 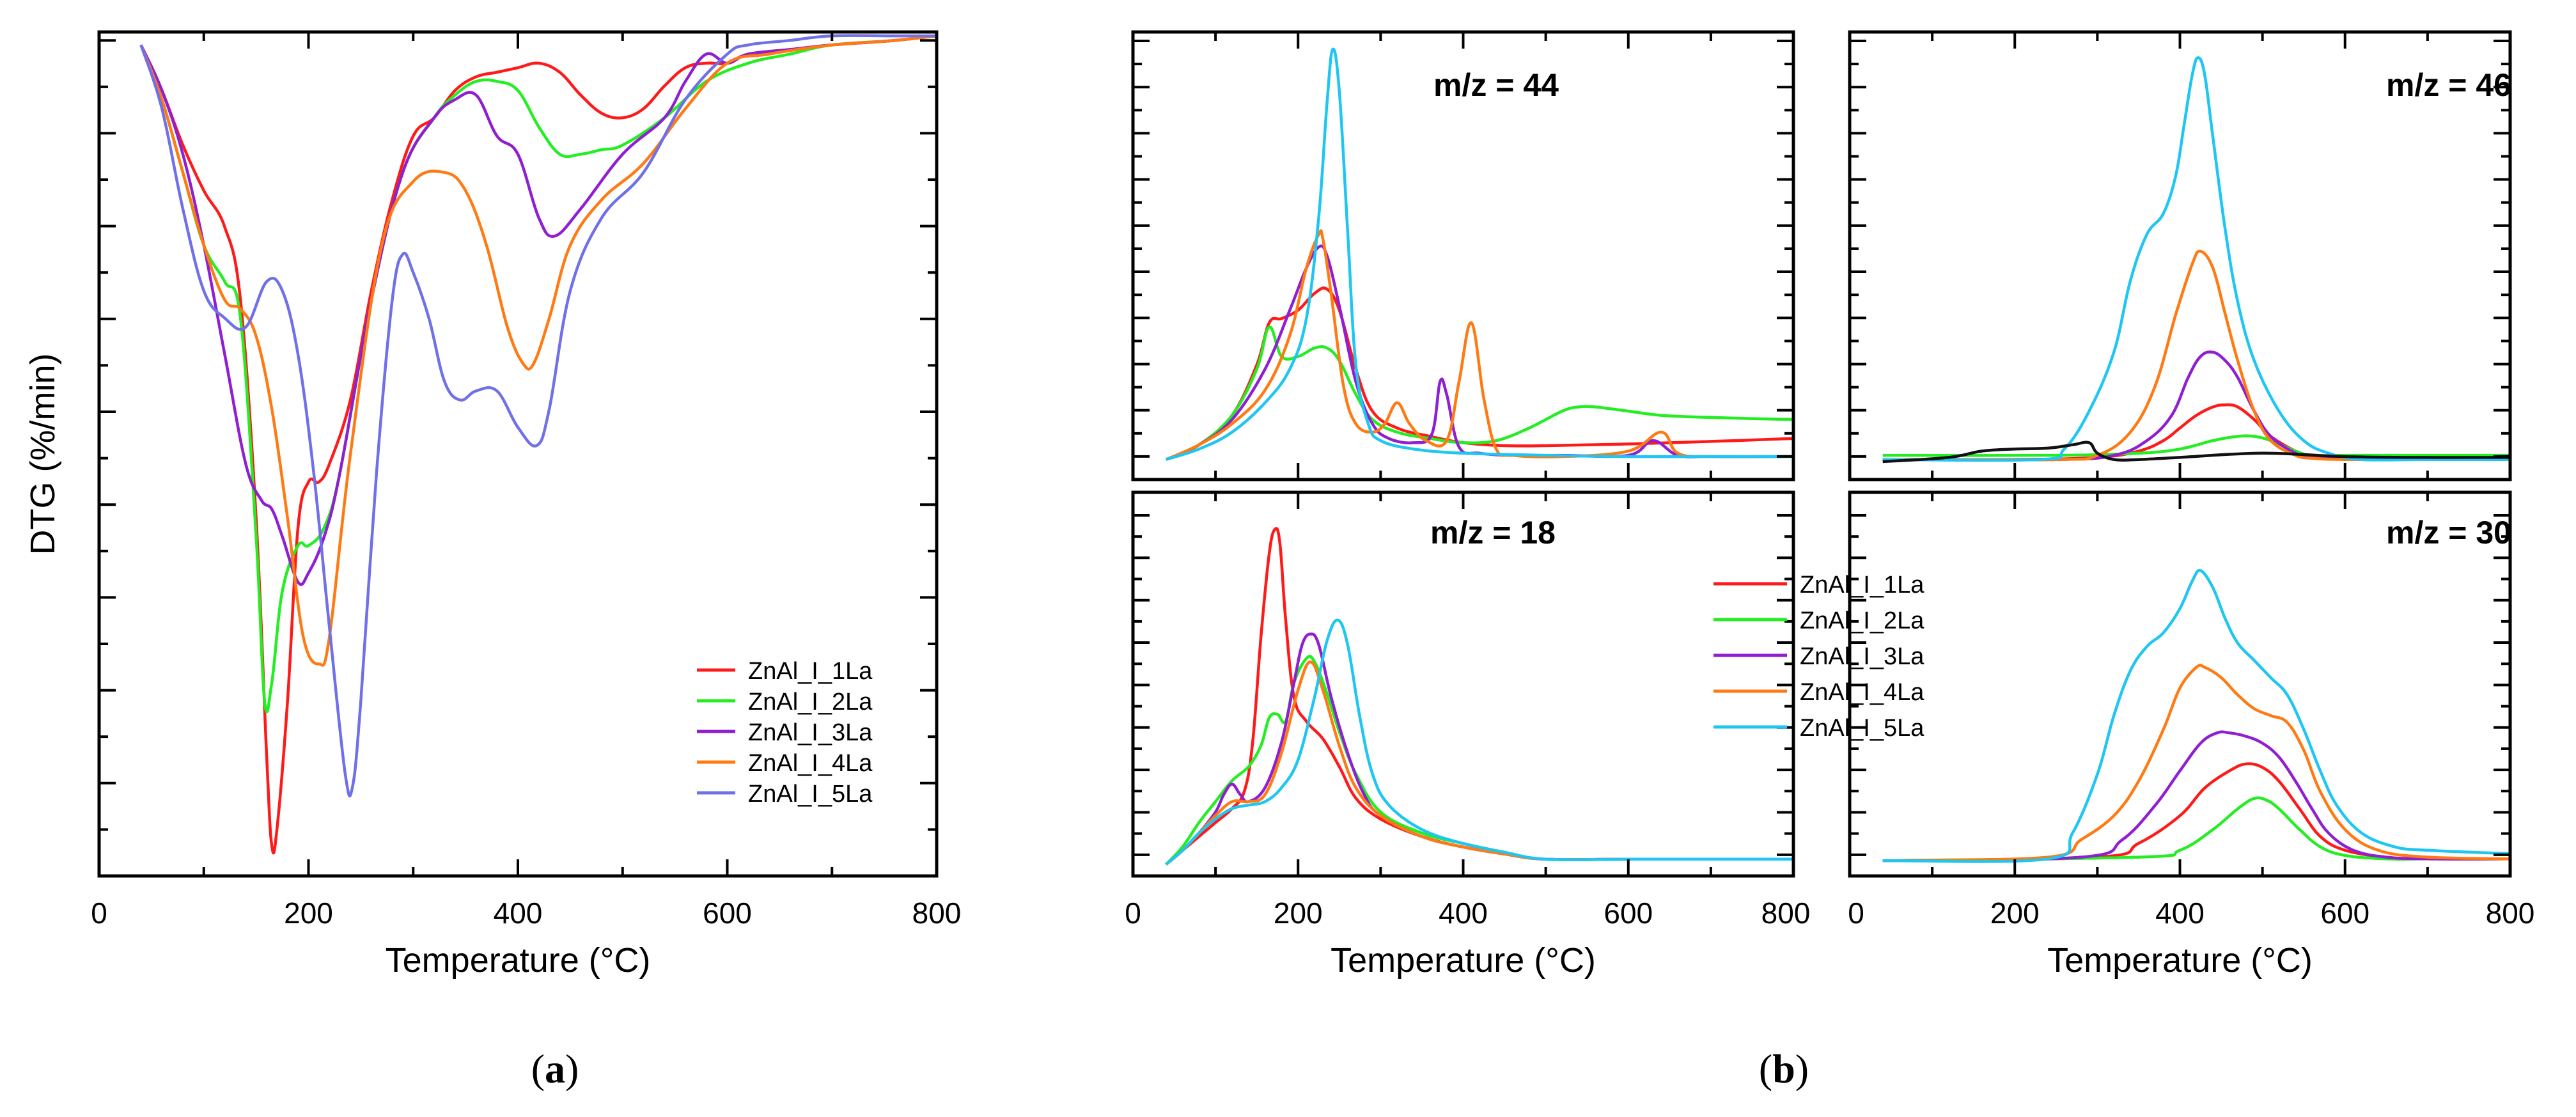 I want to click on panel-label-b-close: ), so click(x=1802, y=1068).